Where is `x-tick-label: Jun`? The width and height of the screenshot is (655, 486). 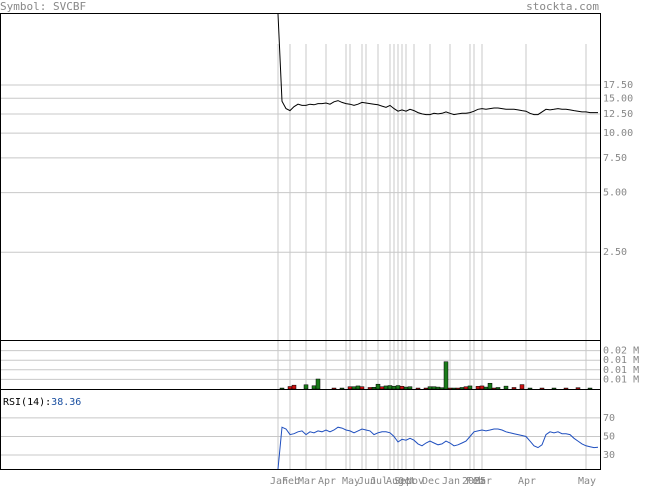
x-tick-label: Jun is located at coordinates (367, 481).